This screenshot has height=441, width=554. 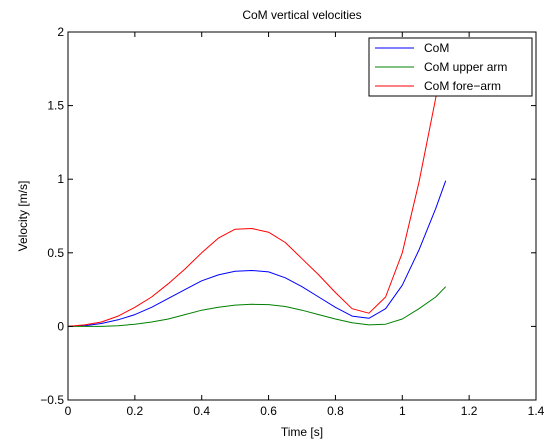 What do you see at coordinates (536, 411) in the screenshot?
I see `x-tick-label: 1.4` at bounding box center [536, 411].